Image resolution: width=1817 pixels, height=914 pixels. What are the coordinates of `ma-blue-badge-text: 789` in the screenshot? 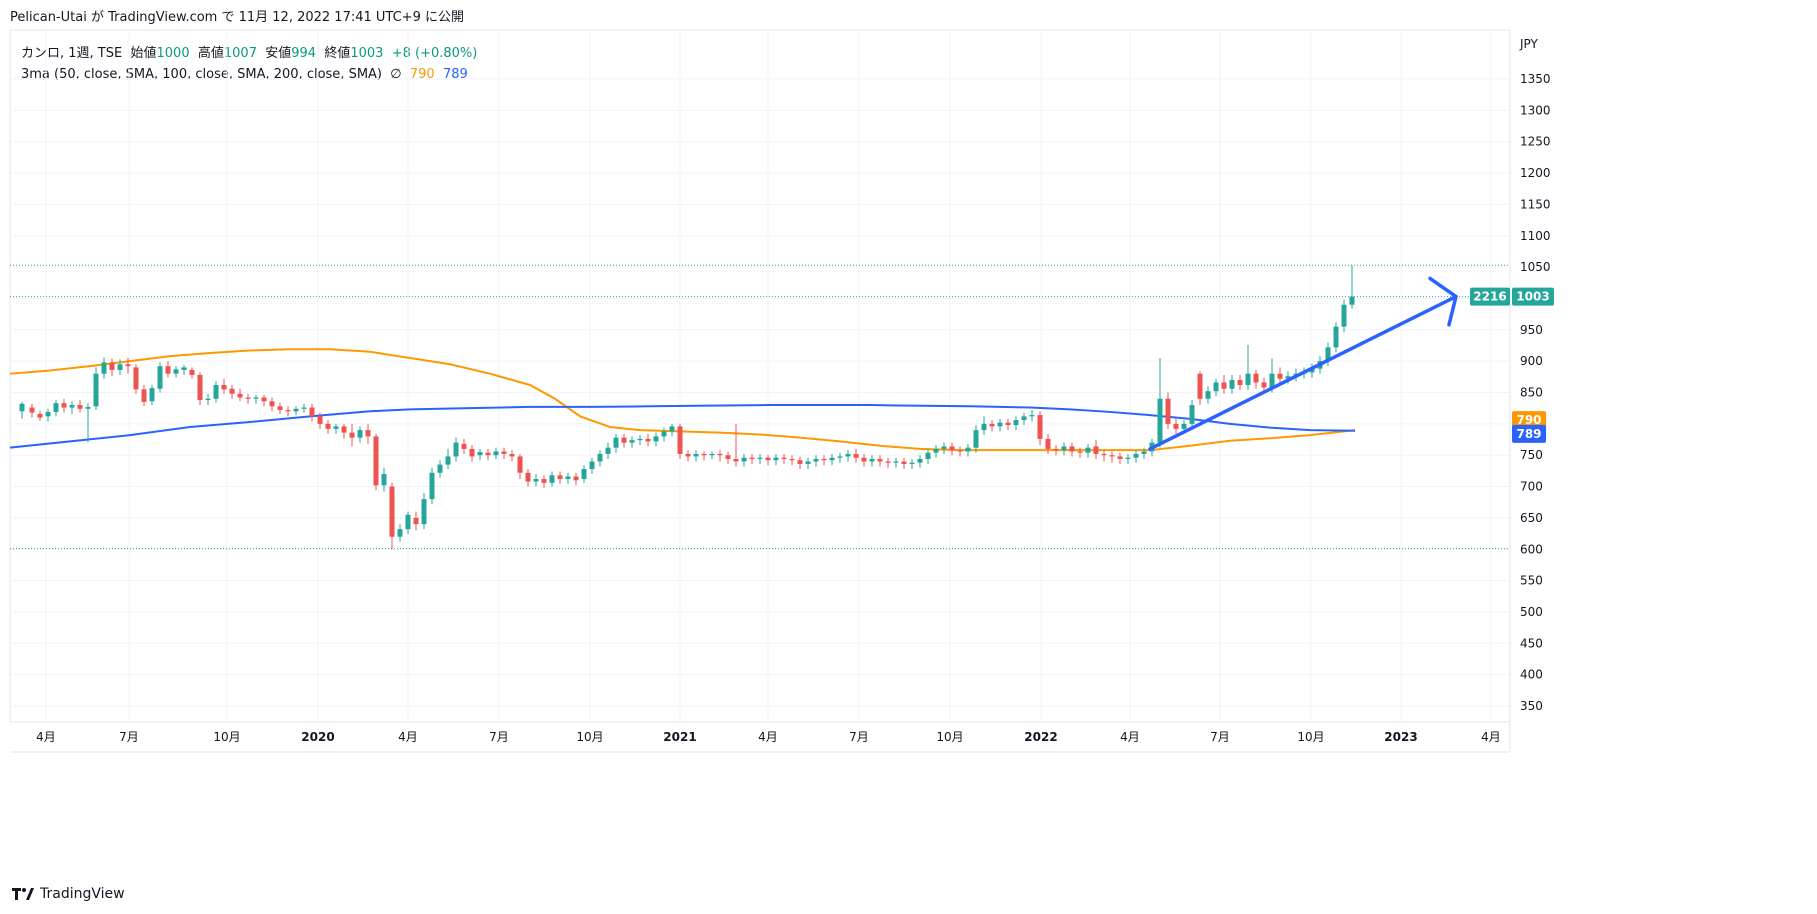 It's located at (1528, 434).